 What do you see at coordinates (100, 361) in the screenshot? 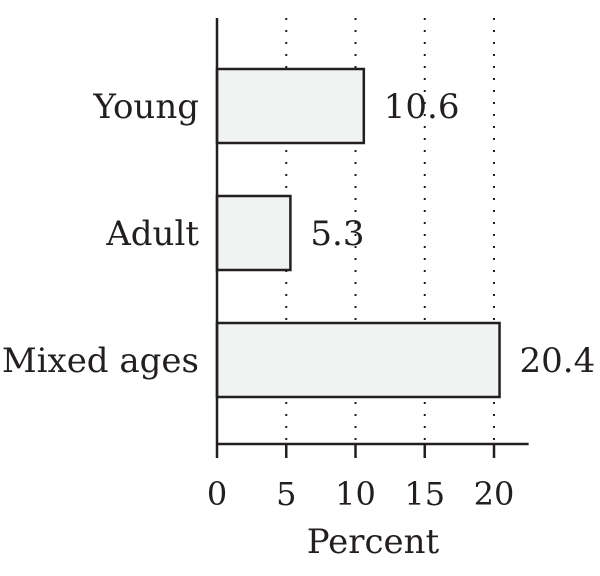
I see `category-label: Mixed ages` at bounding box center [100, 361].